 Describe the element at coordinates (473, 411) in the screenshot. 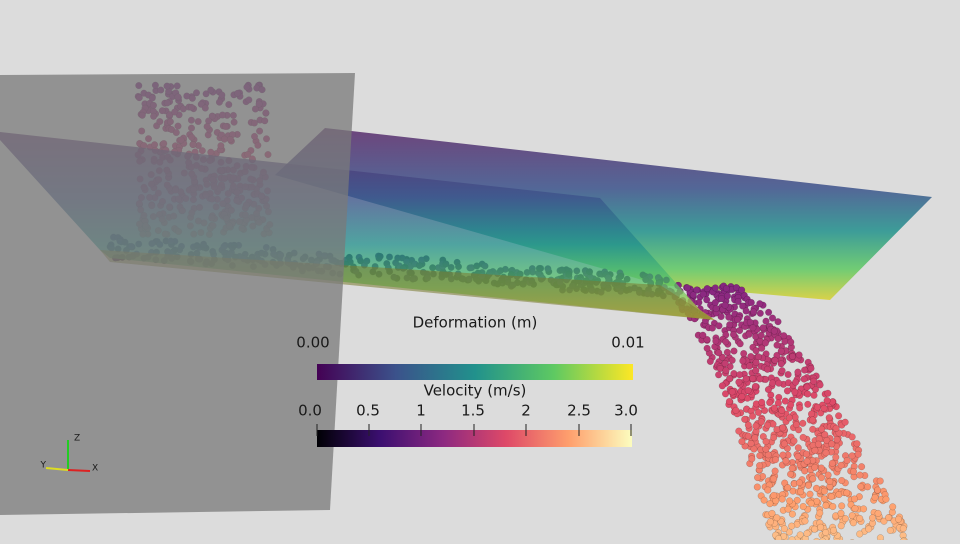

I see `tick-label: 1.5` at that location.